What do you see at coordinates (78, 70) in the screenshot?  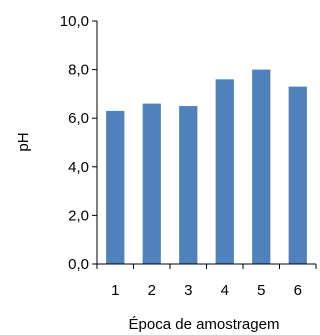 I see `y-tick-label: 8,0` at bounding box center [78, 70].